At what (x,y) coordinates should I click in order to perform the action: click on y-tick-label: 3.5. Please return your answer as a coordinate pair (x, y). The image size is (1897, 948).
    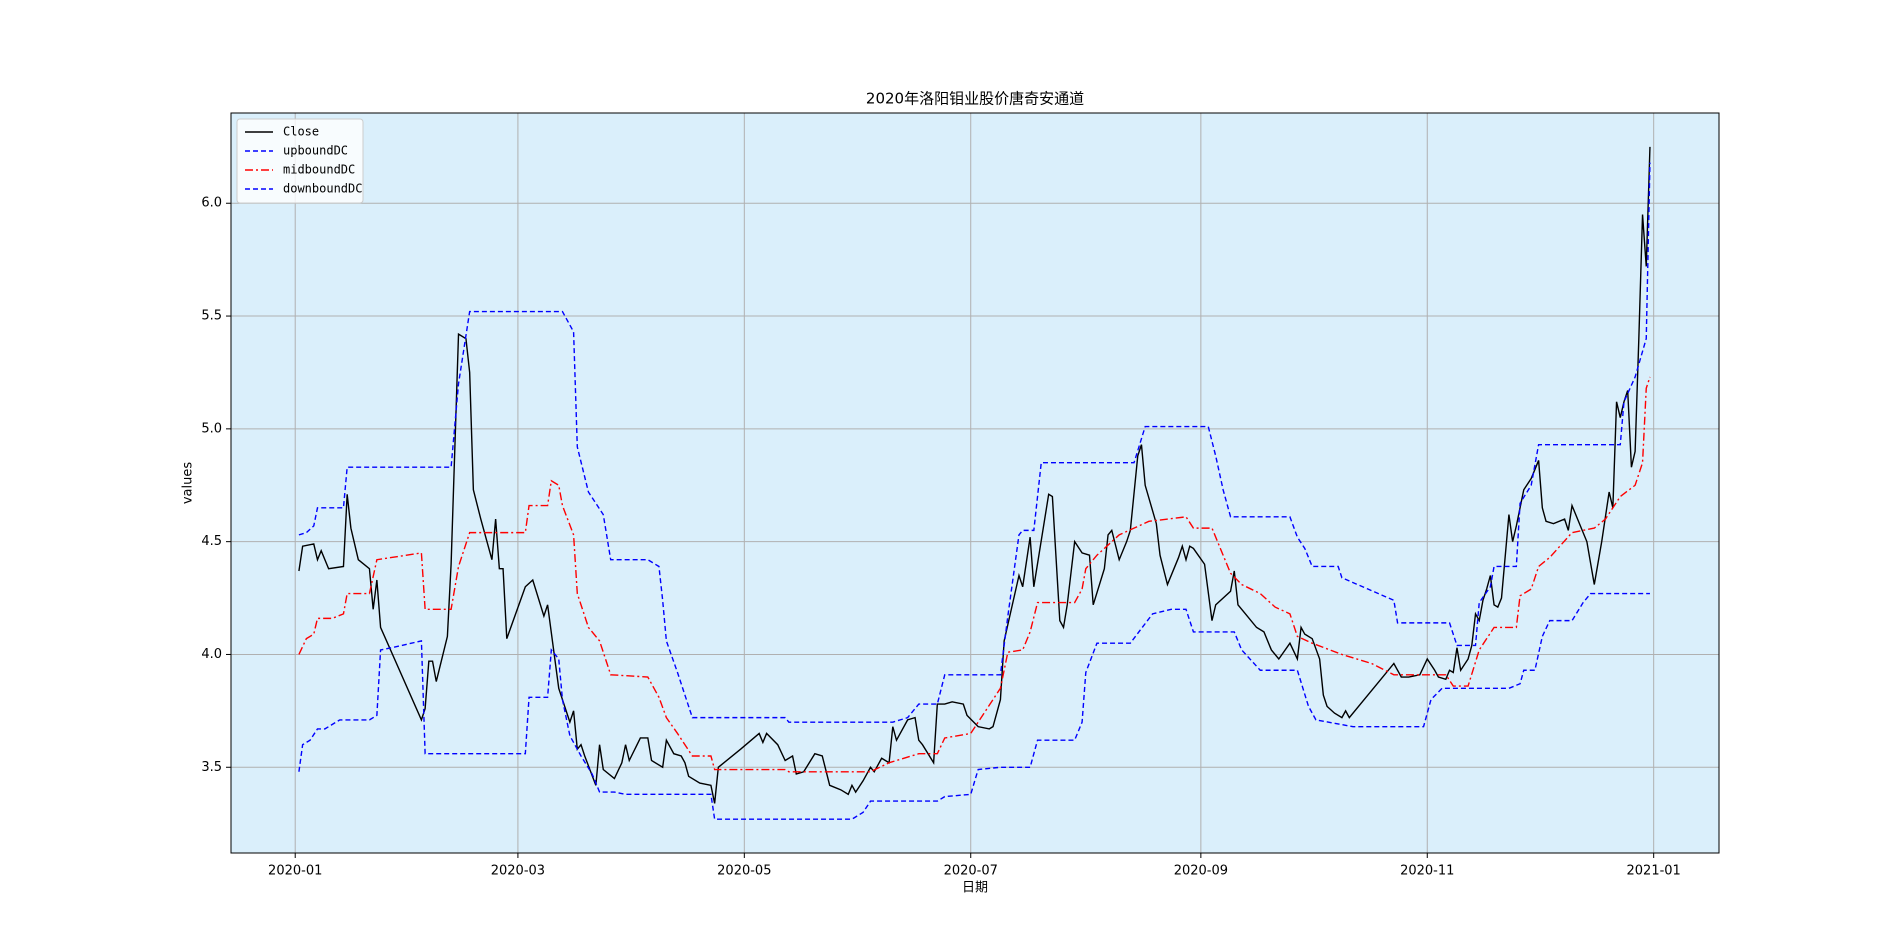
    Looking at the image, I should click on (211, 767).